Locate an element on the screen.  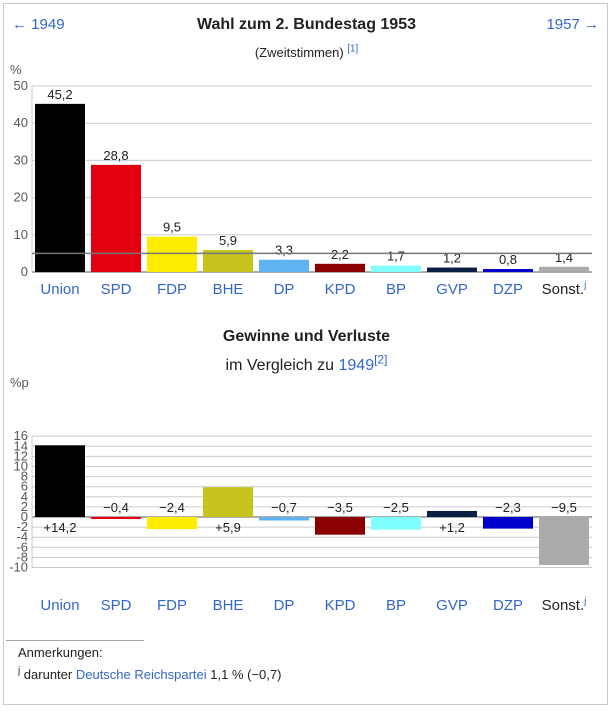
undefined-value-label: 5,9 is located at coordinates (228, 240).